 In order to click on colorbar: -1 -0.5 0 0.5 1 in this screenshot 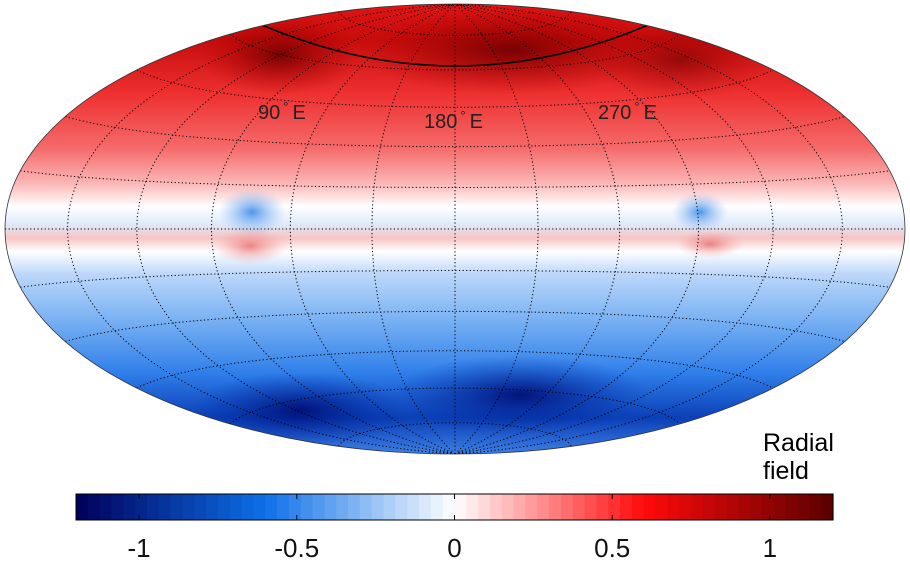, I will do `click(454, 528)`.